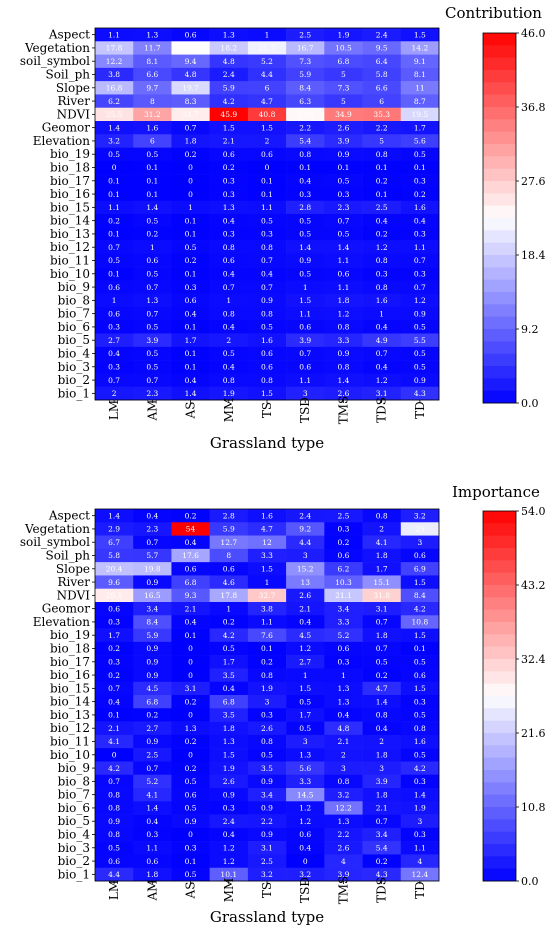 Image resolution: width=550 pixels, height=935 pixels. Describe the element at coordinates (57, 48) in the screenshot. I see `row-label: Vegetation` at that location.